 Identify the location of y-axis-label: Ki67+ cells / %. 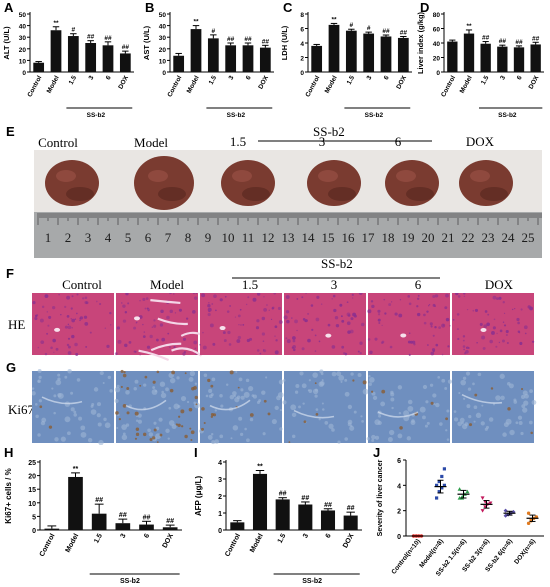
(8, 495).